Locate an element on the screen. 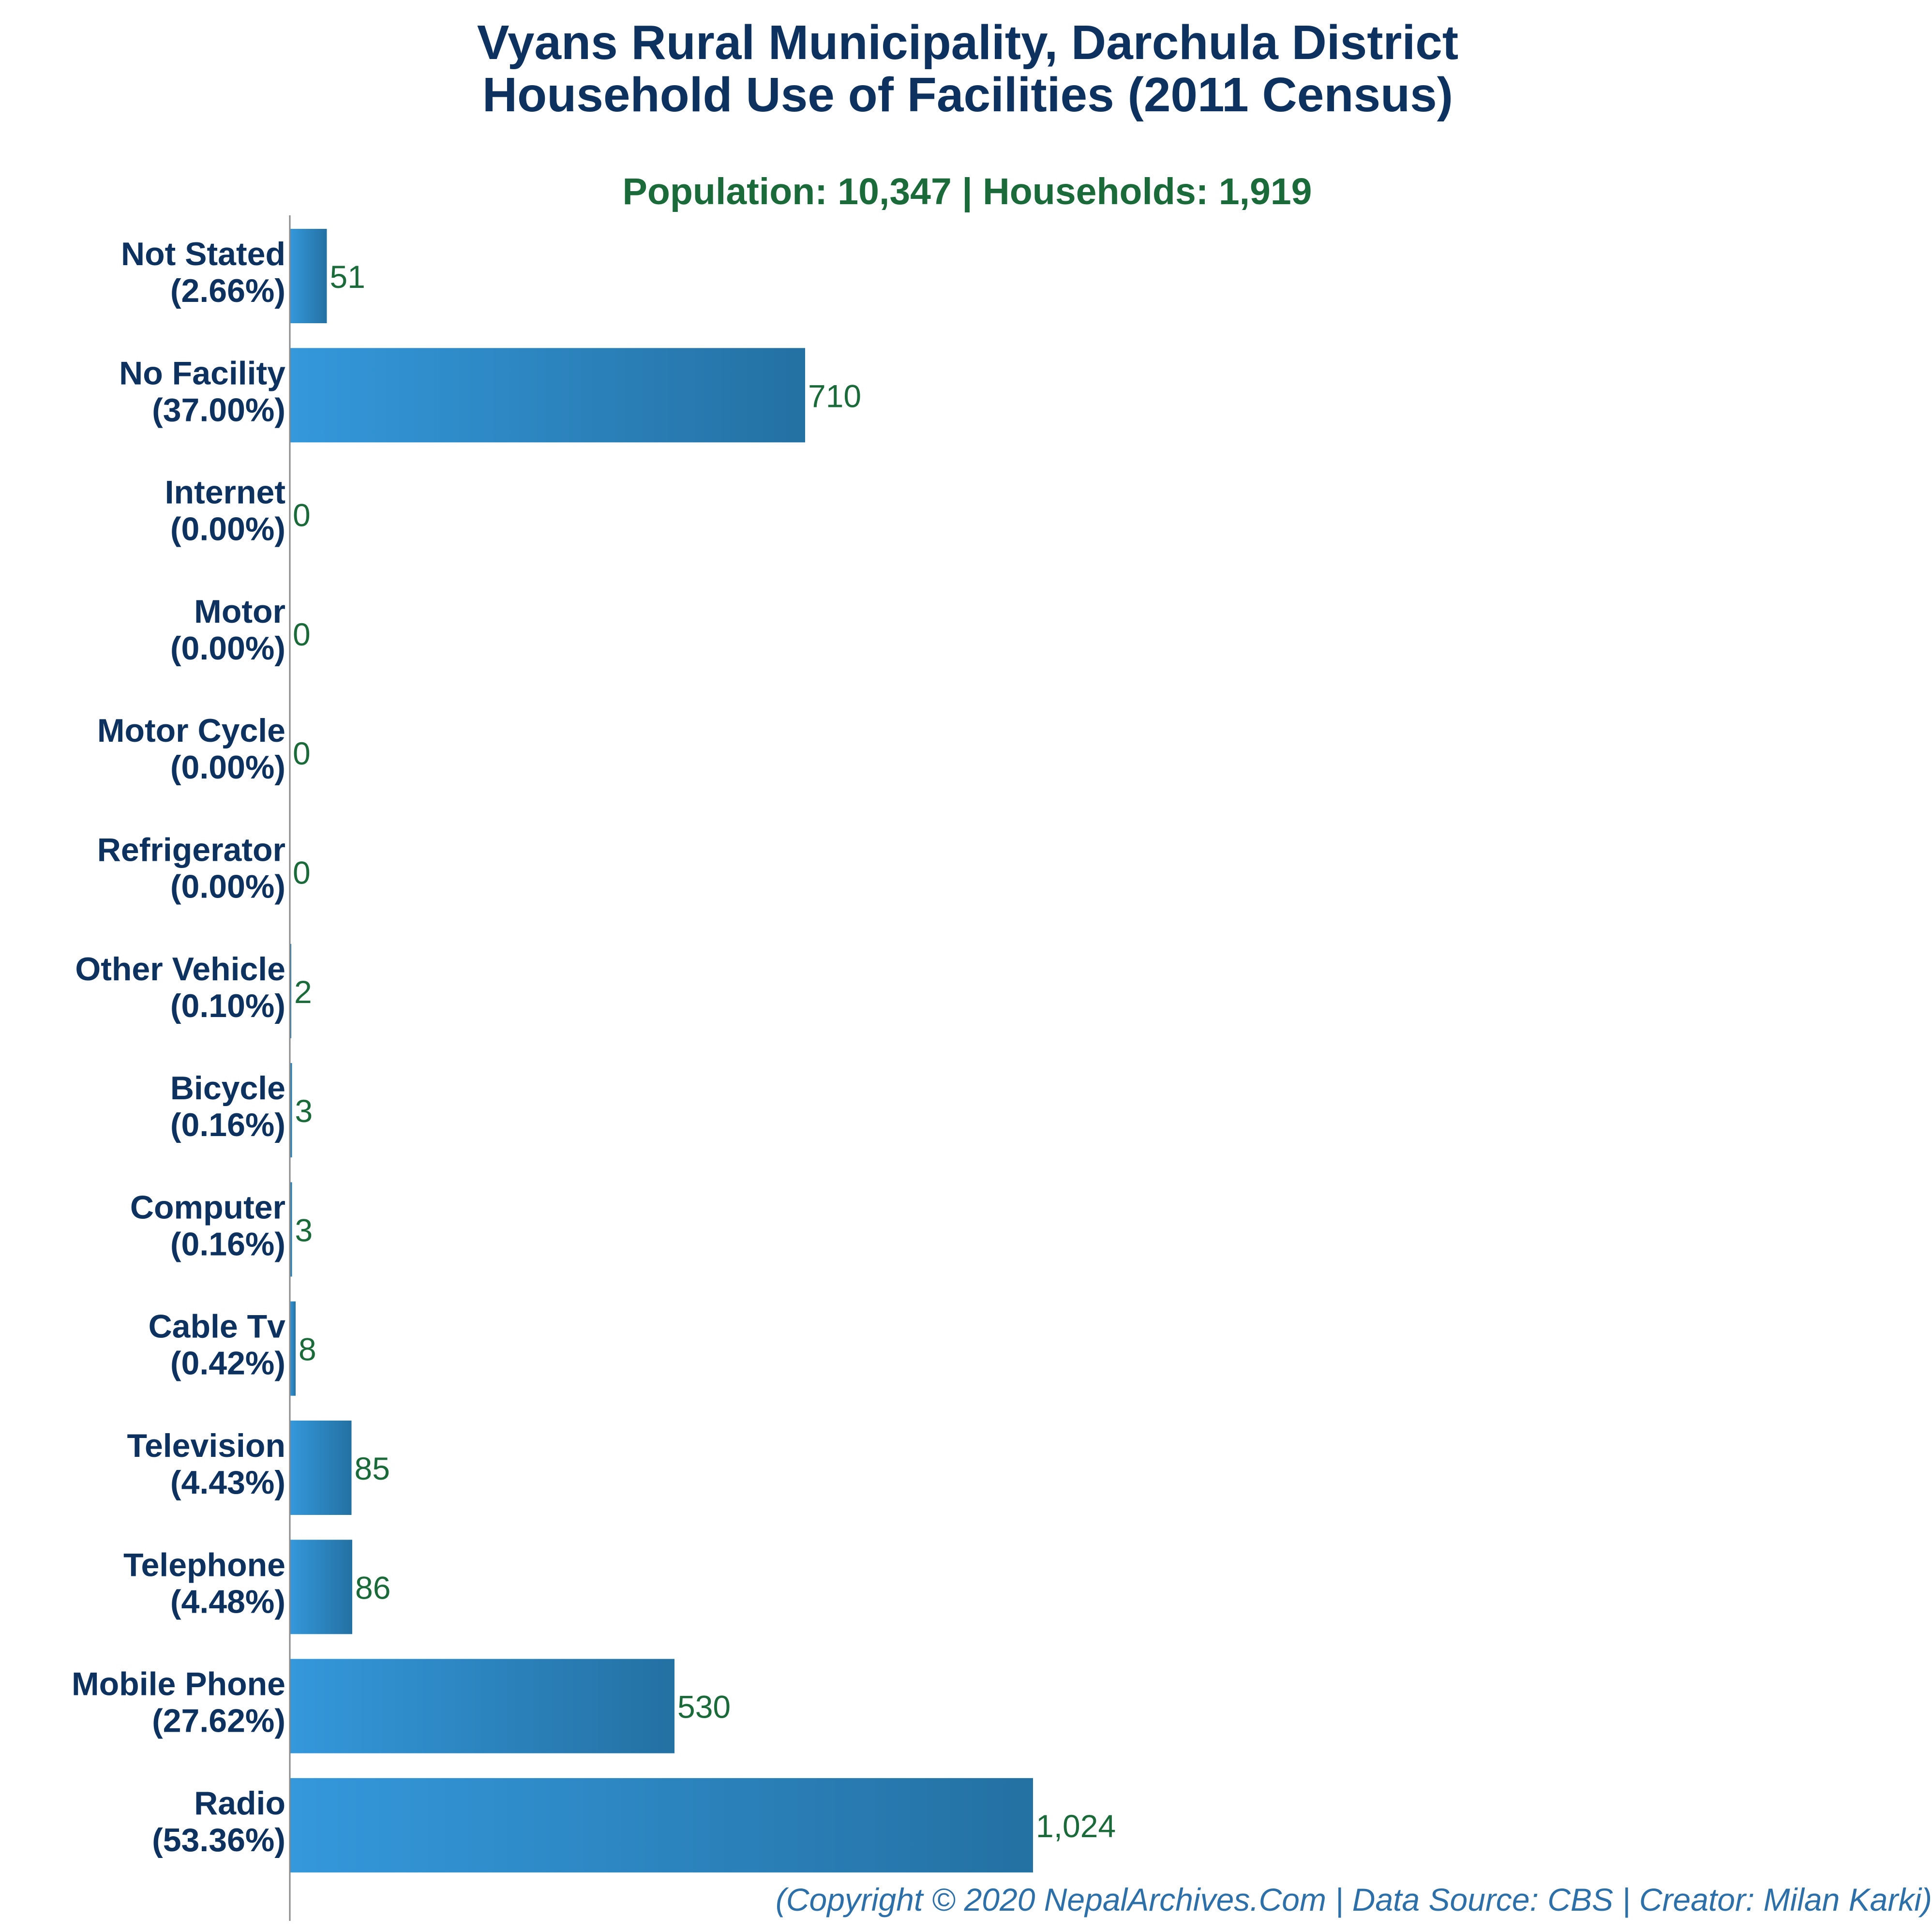 The height and width of the screenshot is (1932, 1932). percent-label-mobile-phone: (27.62%) is located at coordinates (218, 1721).